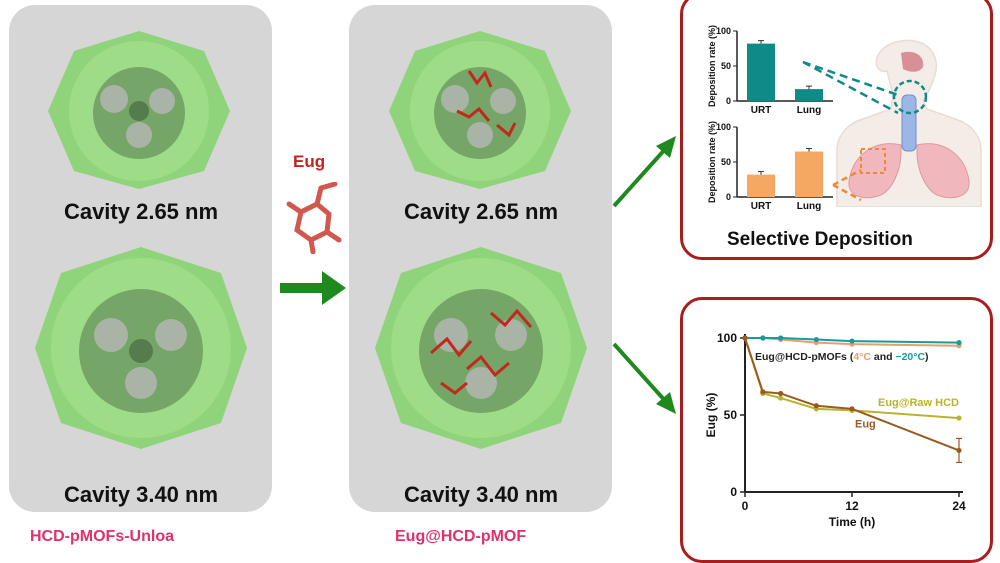 The width and height of the screenshot is (1000, 563). What do you see at coordinates (959, 506) in the screenshot?
I see `x-tick-label: 24` at bounding box center [959, 506].